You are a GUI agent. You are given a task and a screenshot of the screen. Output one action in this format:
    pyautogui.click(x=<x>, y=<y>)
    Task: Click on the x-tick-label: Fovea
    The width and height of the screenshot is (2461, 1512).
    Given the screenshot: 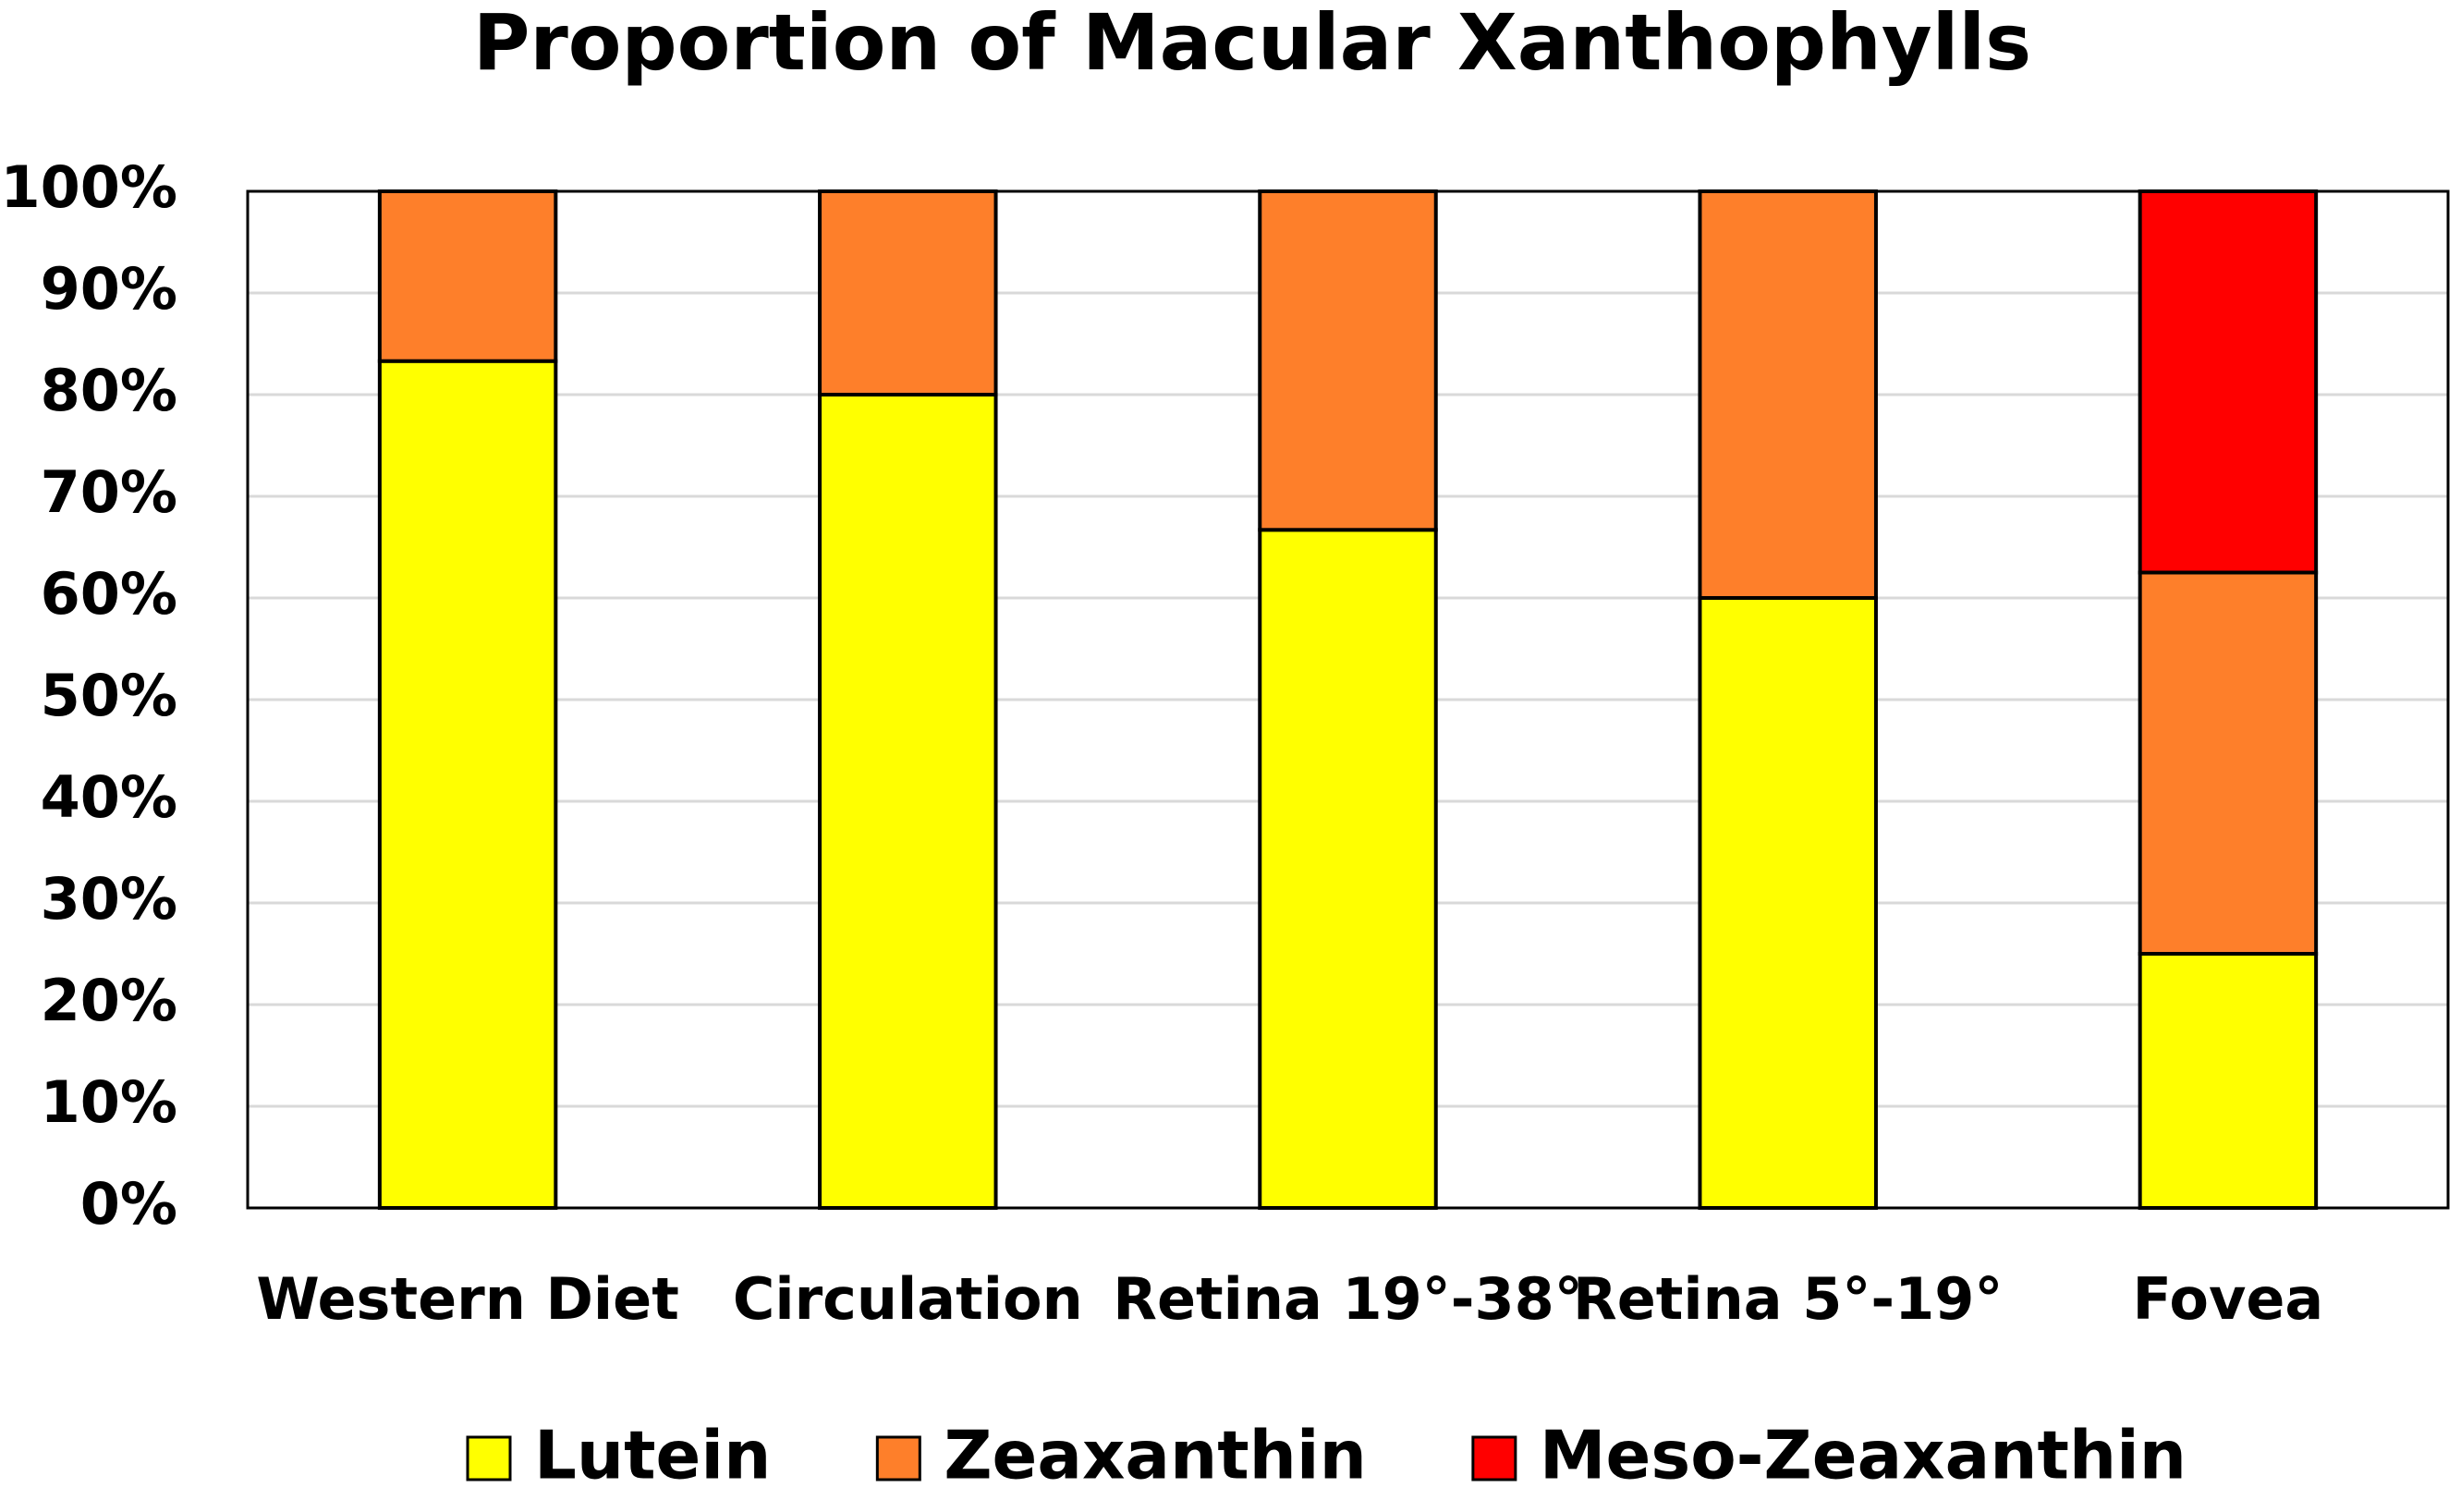 What is the action you would take?
    pyautogui.click(x=2229, y=1299)
    